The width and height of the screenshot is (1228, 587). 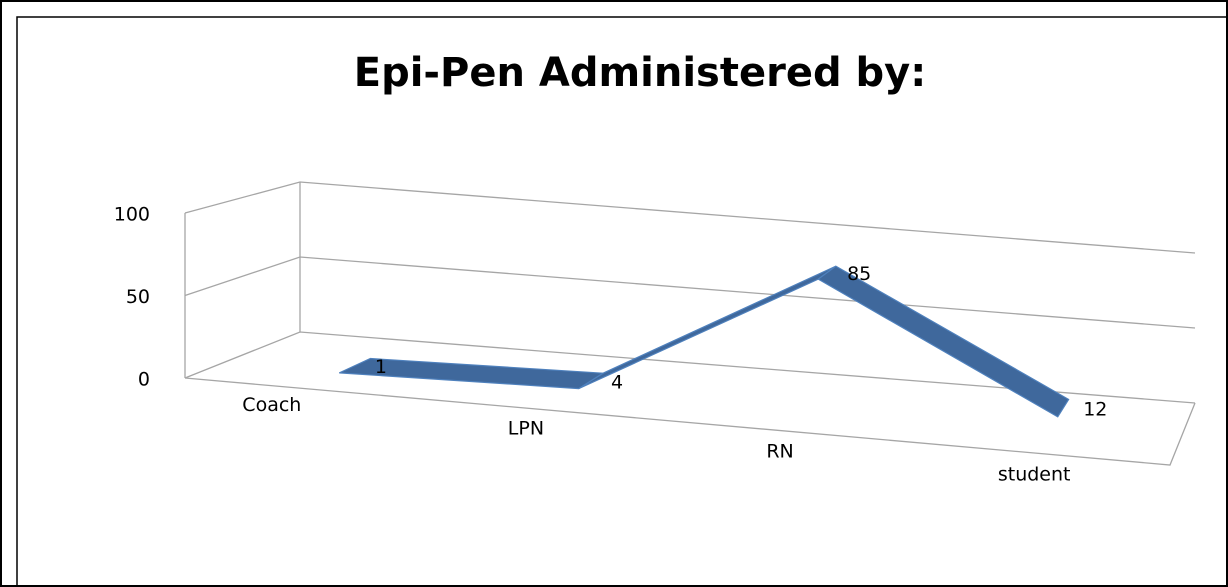 What do you see at coordinates (943, 341) in the screenshot?
I see `ribbon-segment` at bounding box center [943, 341].